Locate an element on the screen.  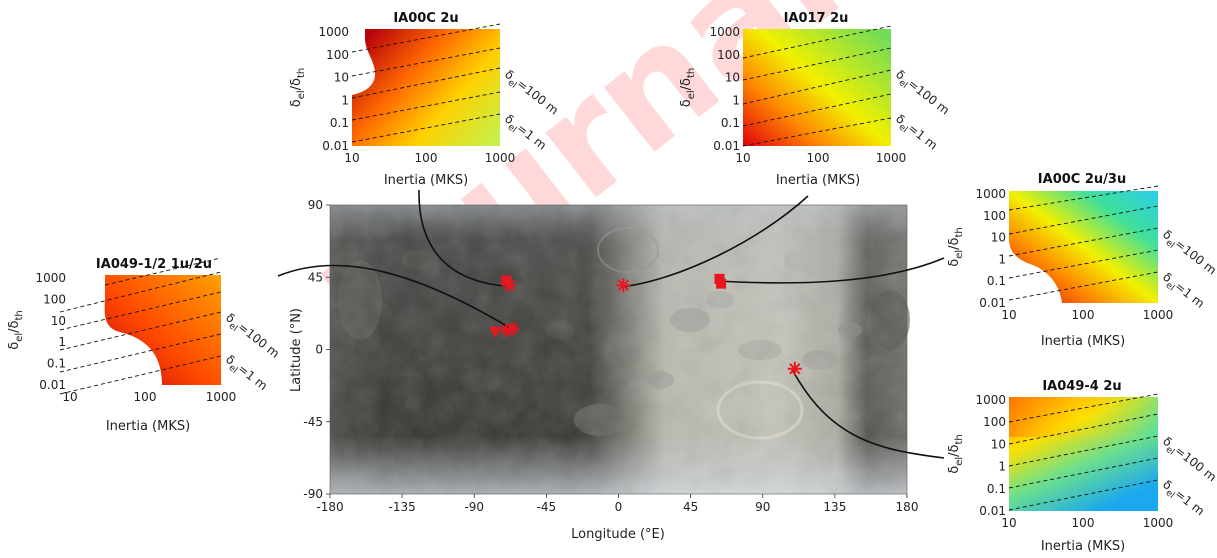
map-xtick-label: 45 is located at coordinates (690, 507).